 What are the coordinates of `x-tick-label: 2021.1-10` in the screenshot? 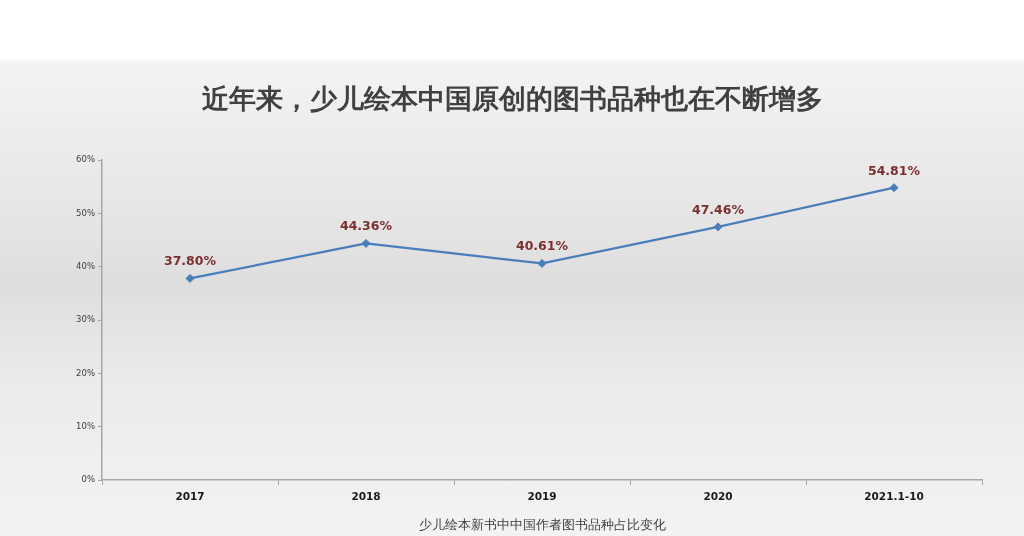 It's located at (894, 496).